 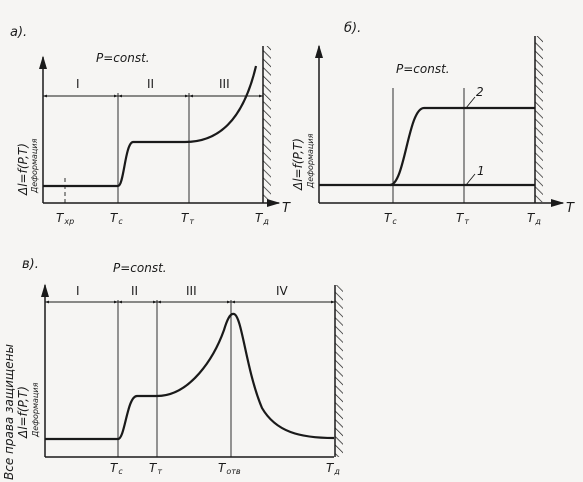 I want to click on panel-a-x-axis-symbol: T, so click(x=286, y=208).